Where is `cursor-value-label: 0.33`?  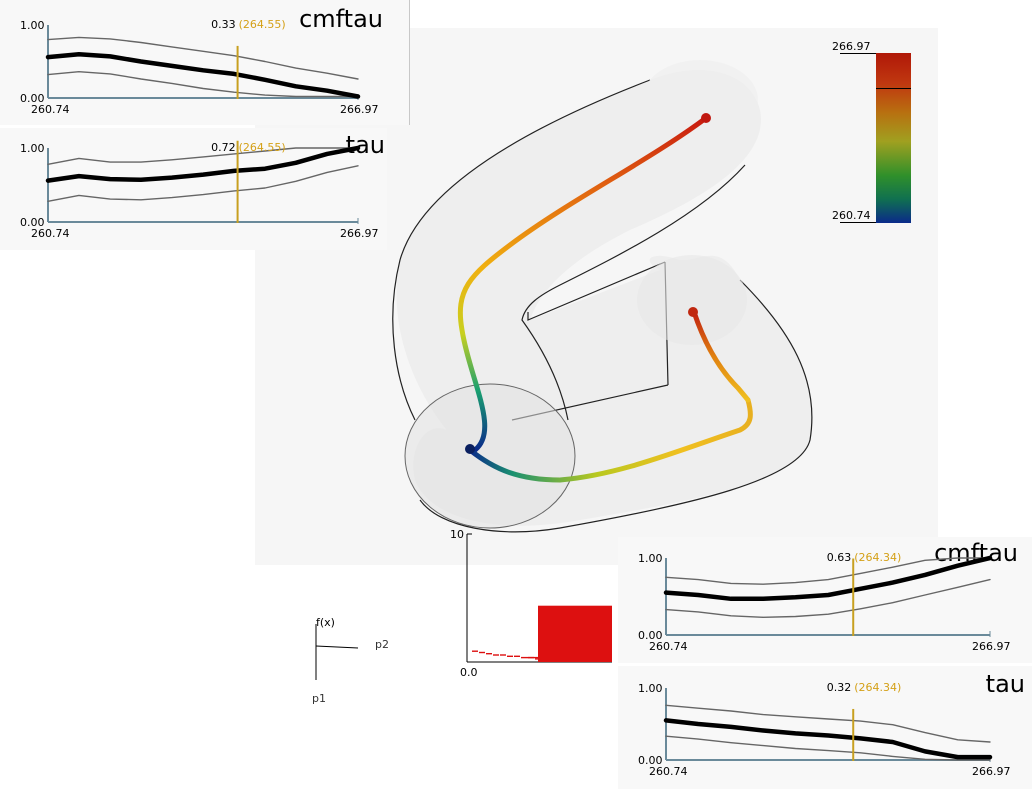 cursor-value-label: 0.33 is located at coordinates (223, 24).